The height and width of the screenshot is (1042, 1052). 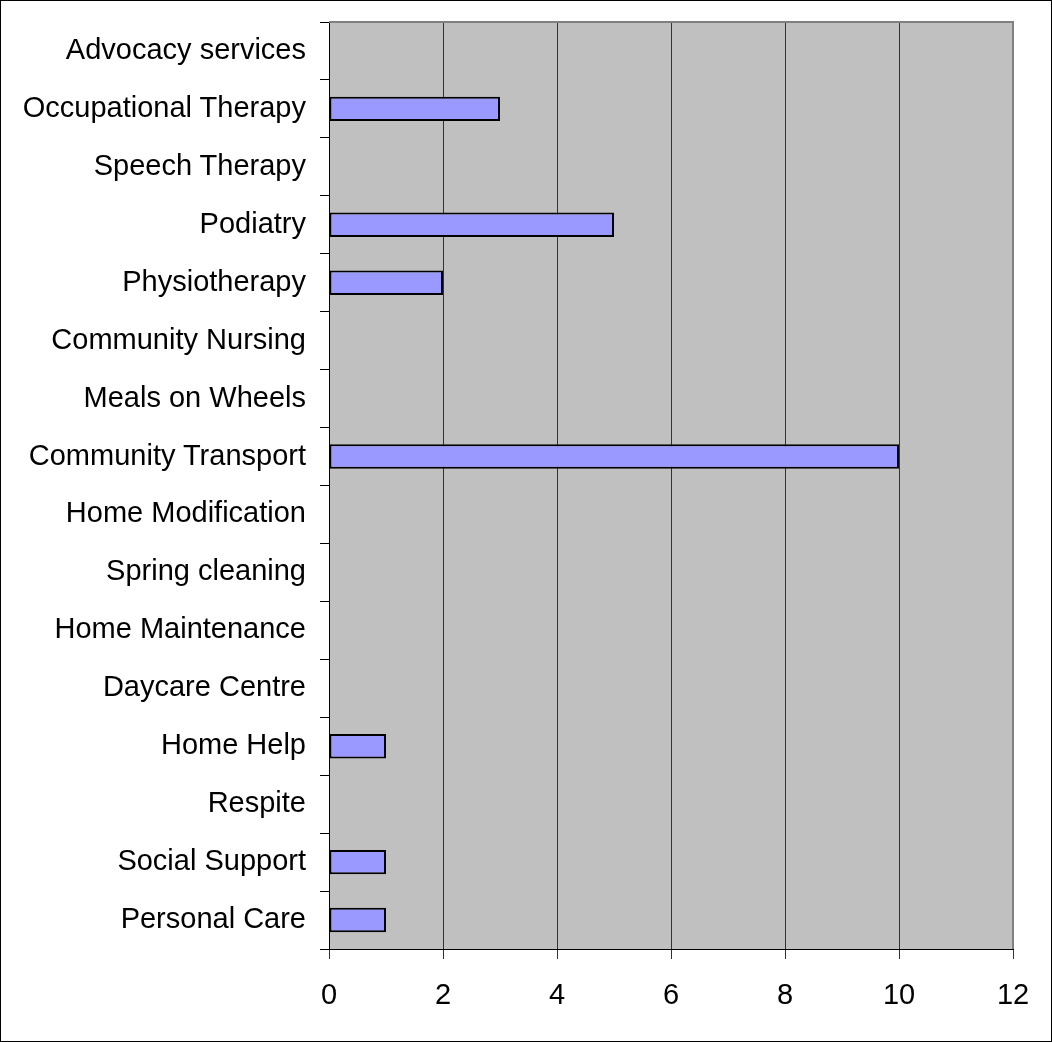 What do you see at coordinates (256, 802) in the screenshot?
I see `y-tick-label: Respite` at bounding box center [256, 802].